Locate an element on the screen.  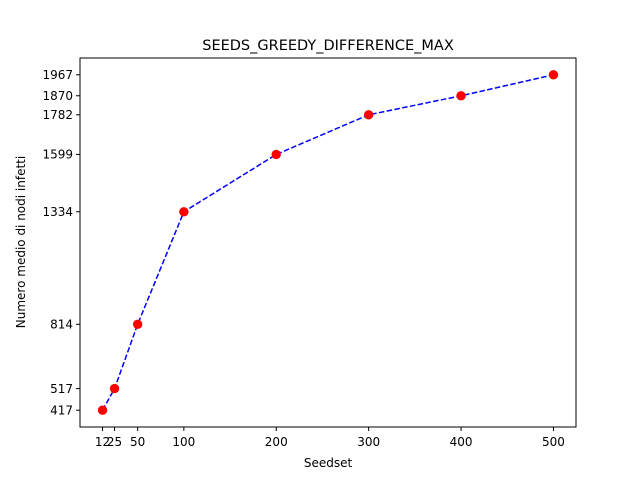
y-tick-label: 814 is located at coordinates (61, 325).